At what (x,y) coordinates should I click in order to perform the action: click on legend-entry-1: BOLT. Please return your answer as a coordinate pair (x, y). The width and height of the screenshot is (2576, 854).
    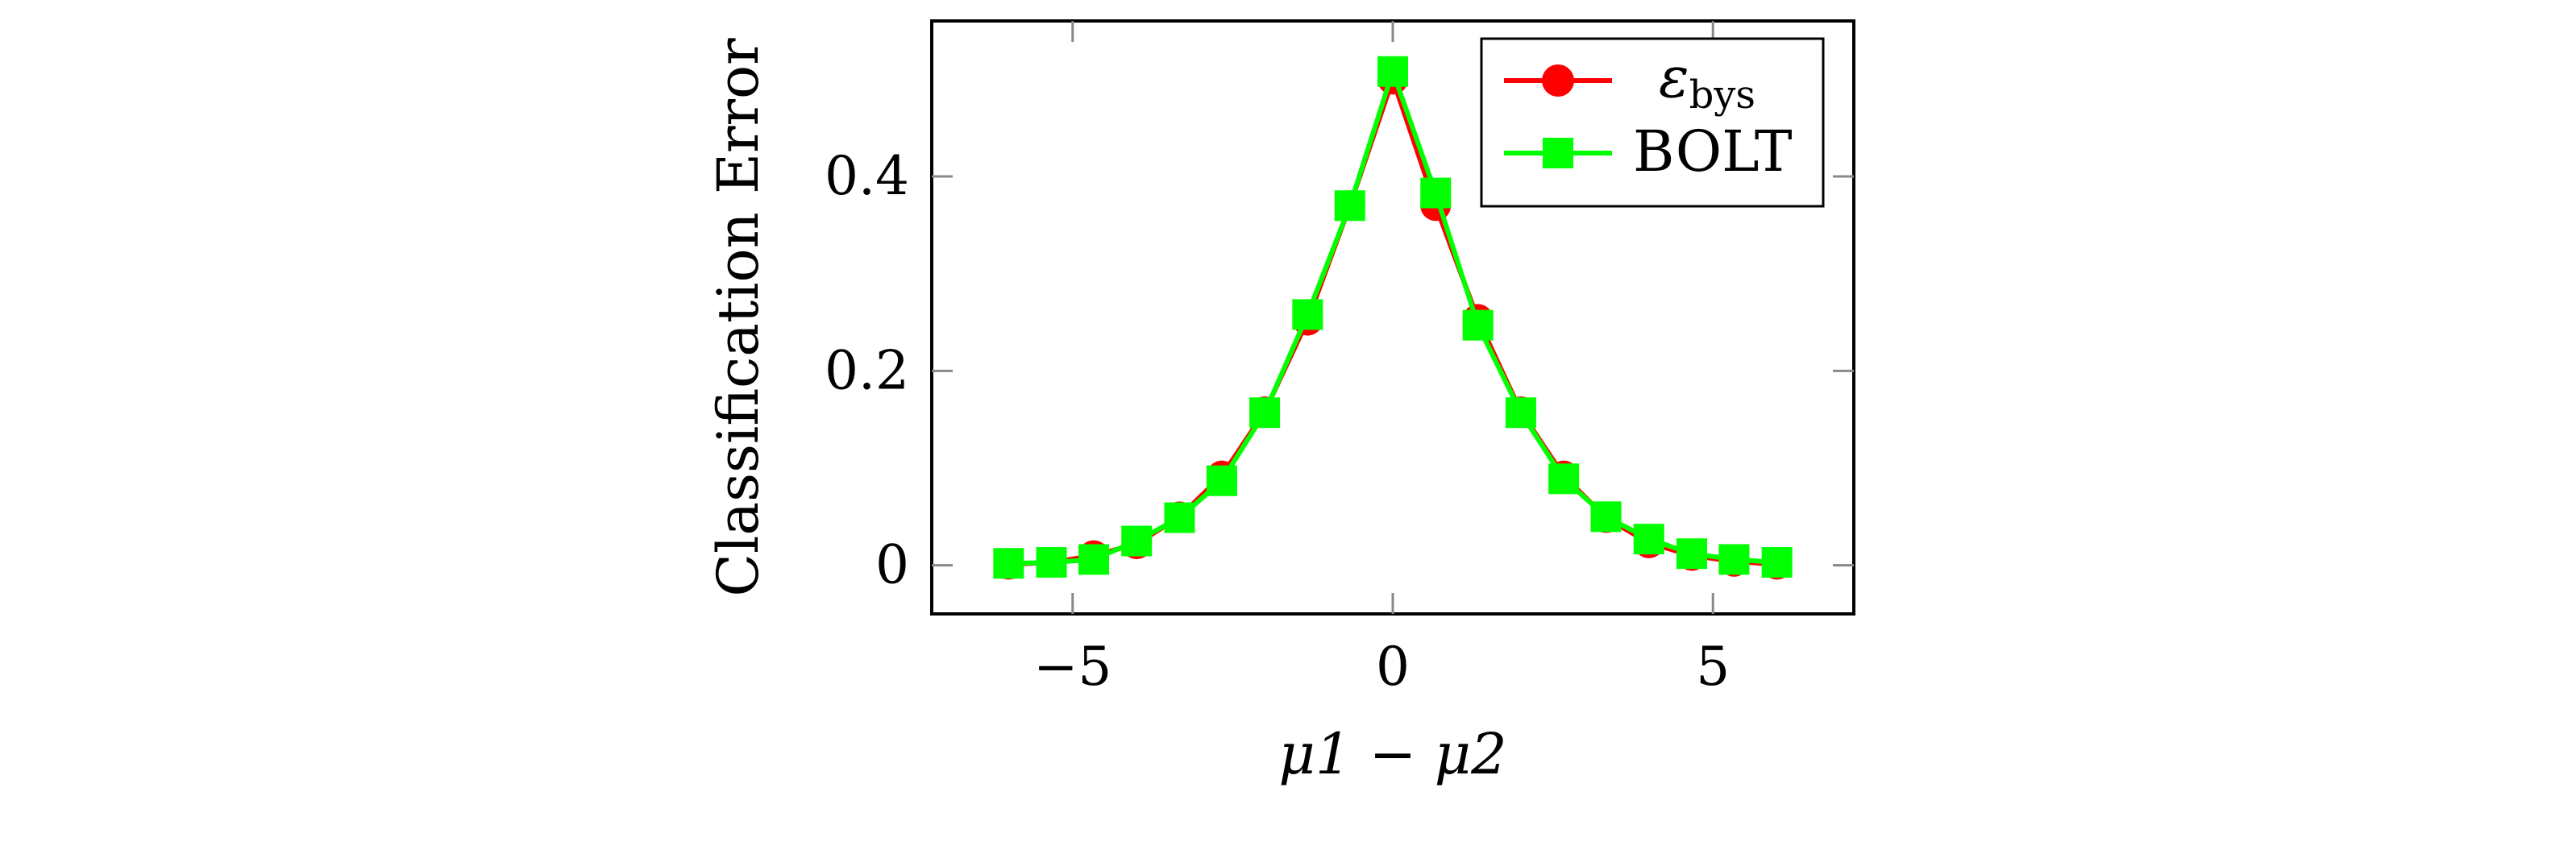
    Looking at the image, I should click on (1648, 151).